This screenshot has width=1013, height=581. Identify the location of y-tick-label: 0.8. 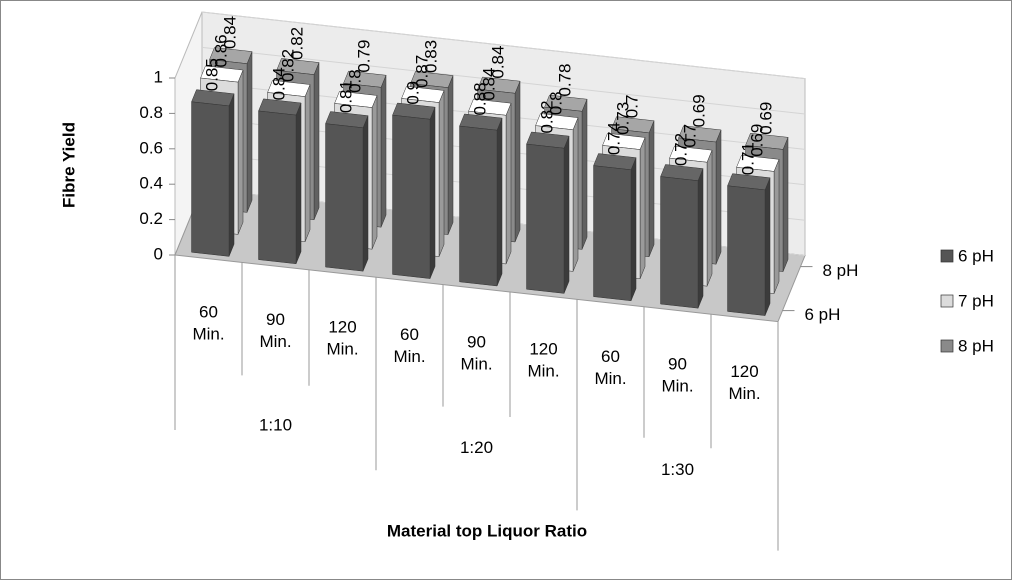
(151, 112).